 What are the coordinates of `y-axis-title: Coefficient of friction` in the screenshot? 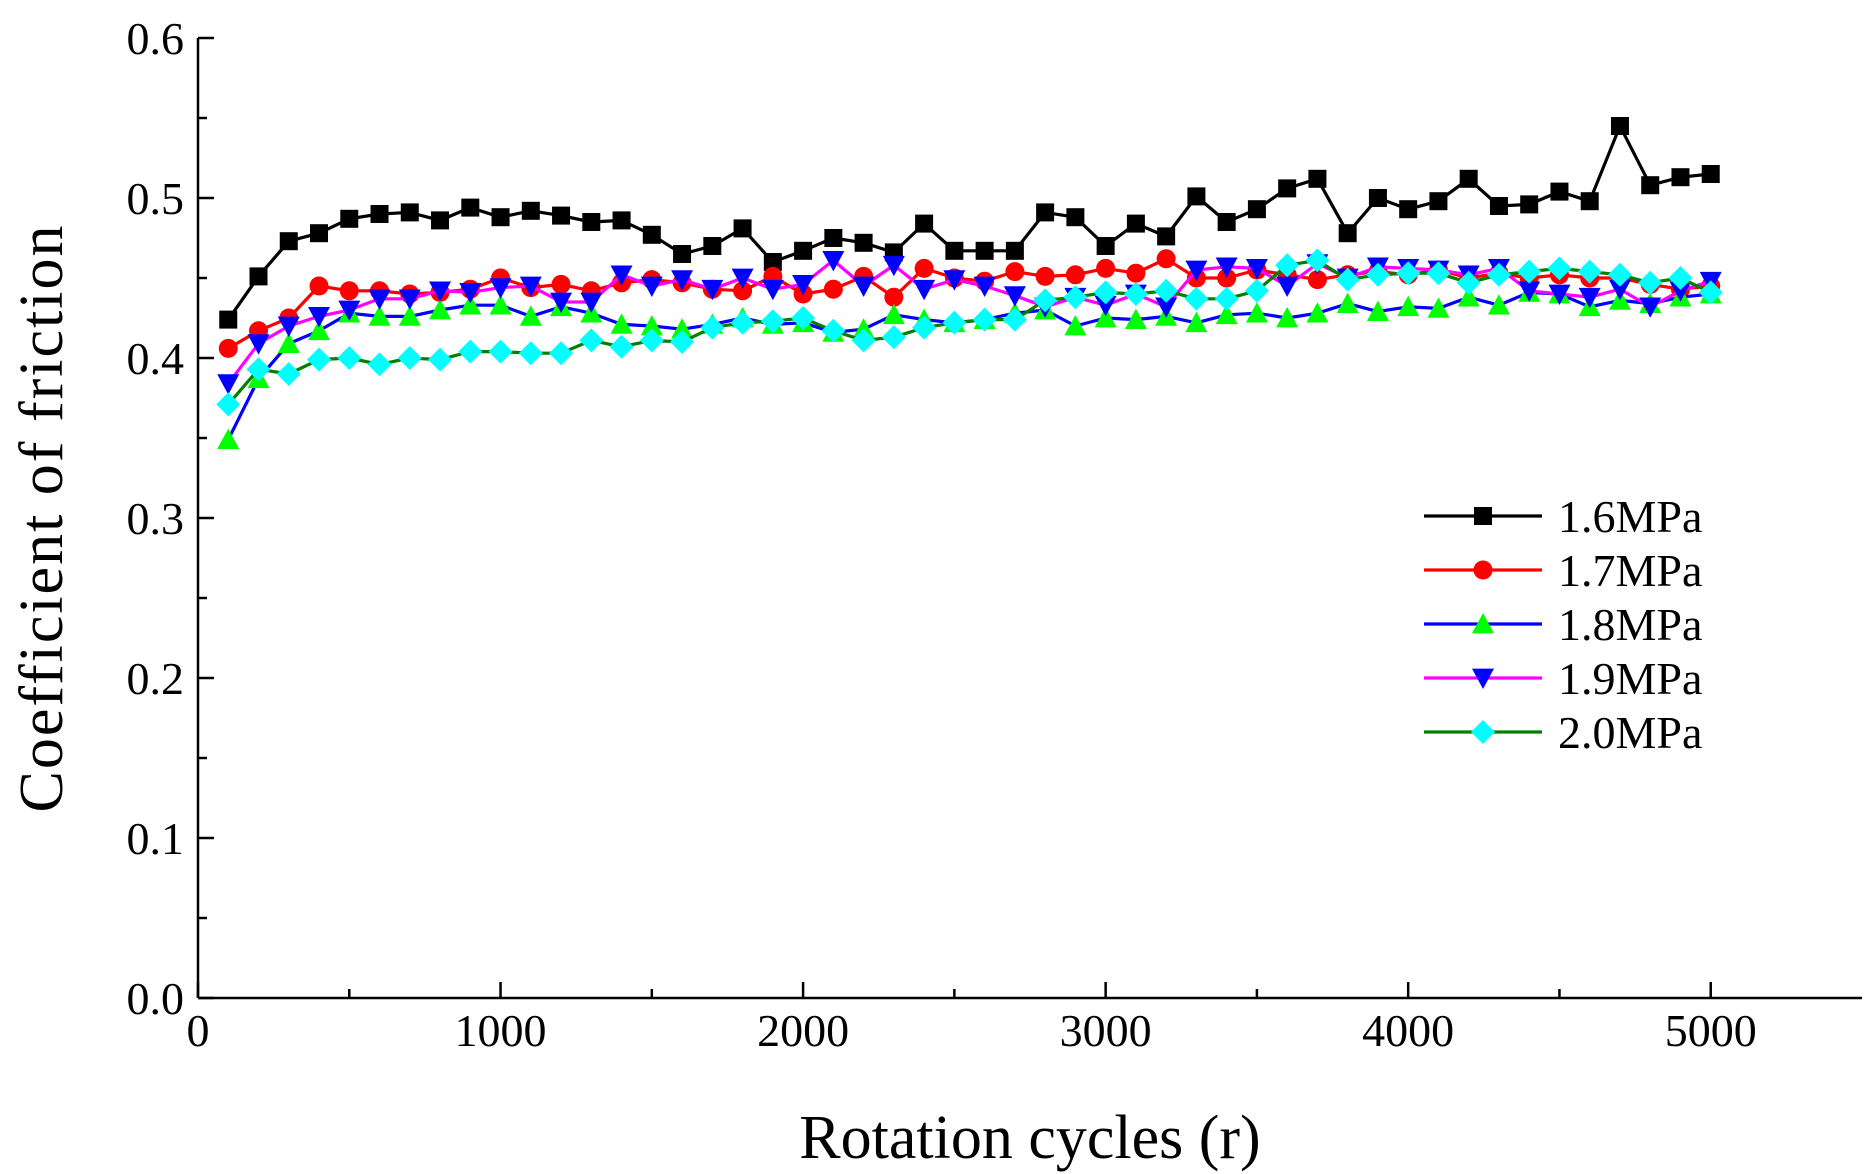 It's located at (42, 518).